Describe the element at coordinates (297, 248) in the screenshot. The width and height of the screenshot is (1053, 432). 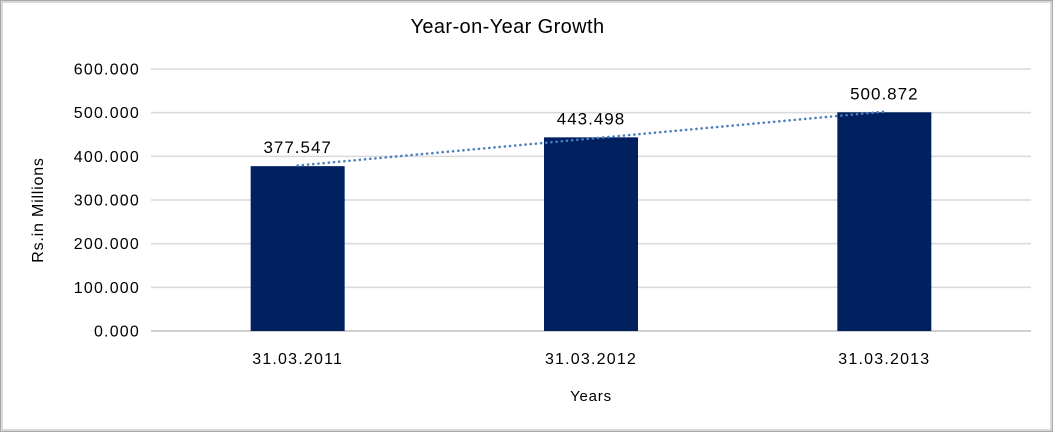
I see `bar-31.03.2011` at that location.